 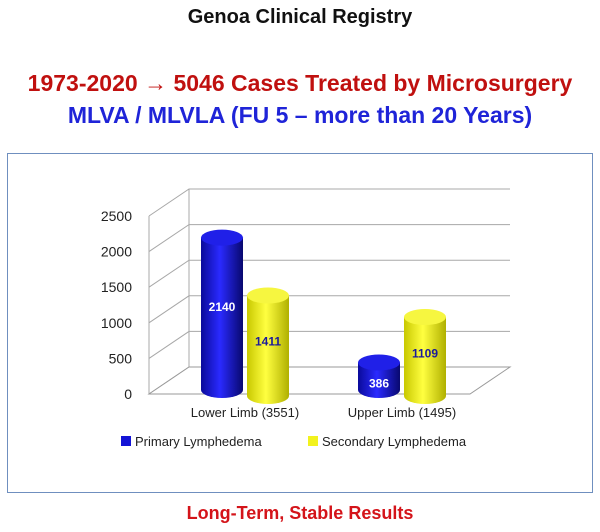 I want to click on y-tick-label: 1500, so click(x=116, y=287).